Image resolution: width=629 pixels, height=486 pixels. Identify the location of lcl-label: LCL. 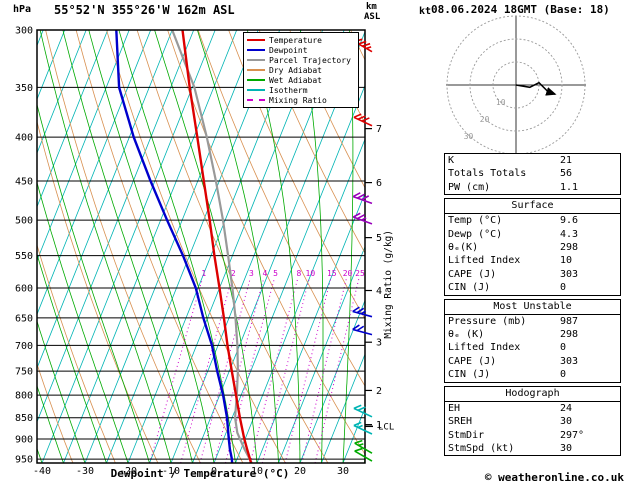
(386, 427).